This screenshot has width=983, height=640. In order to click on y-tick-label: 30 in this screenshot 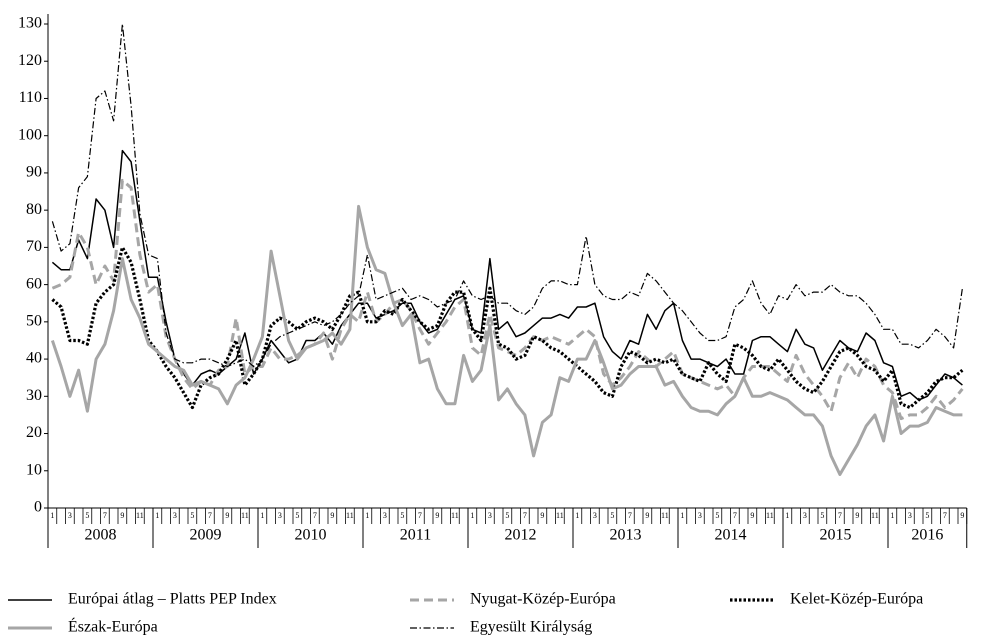, I will do `click(34, 395)`.